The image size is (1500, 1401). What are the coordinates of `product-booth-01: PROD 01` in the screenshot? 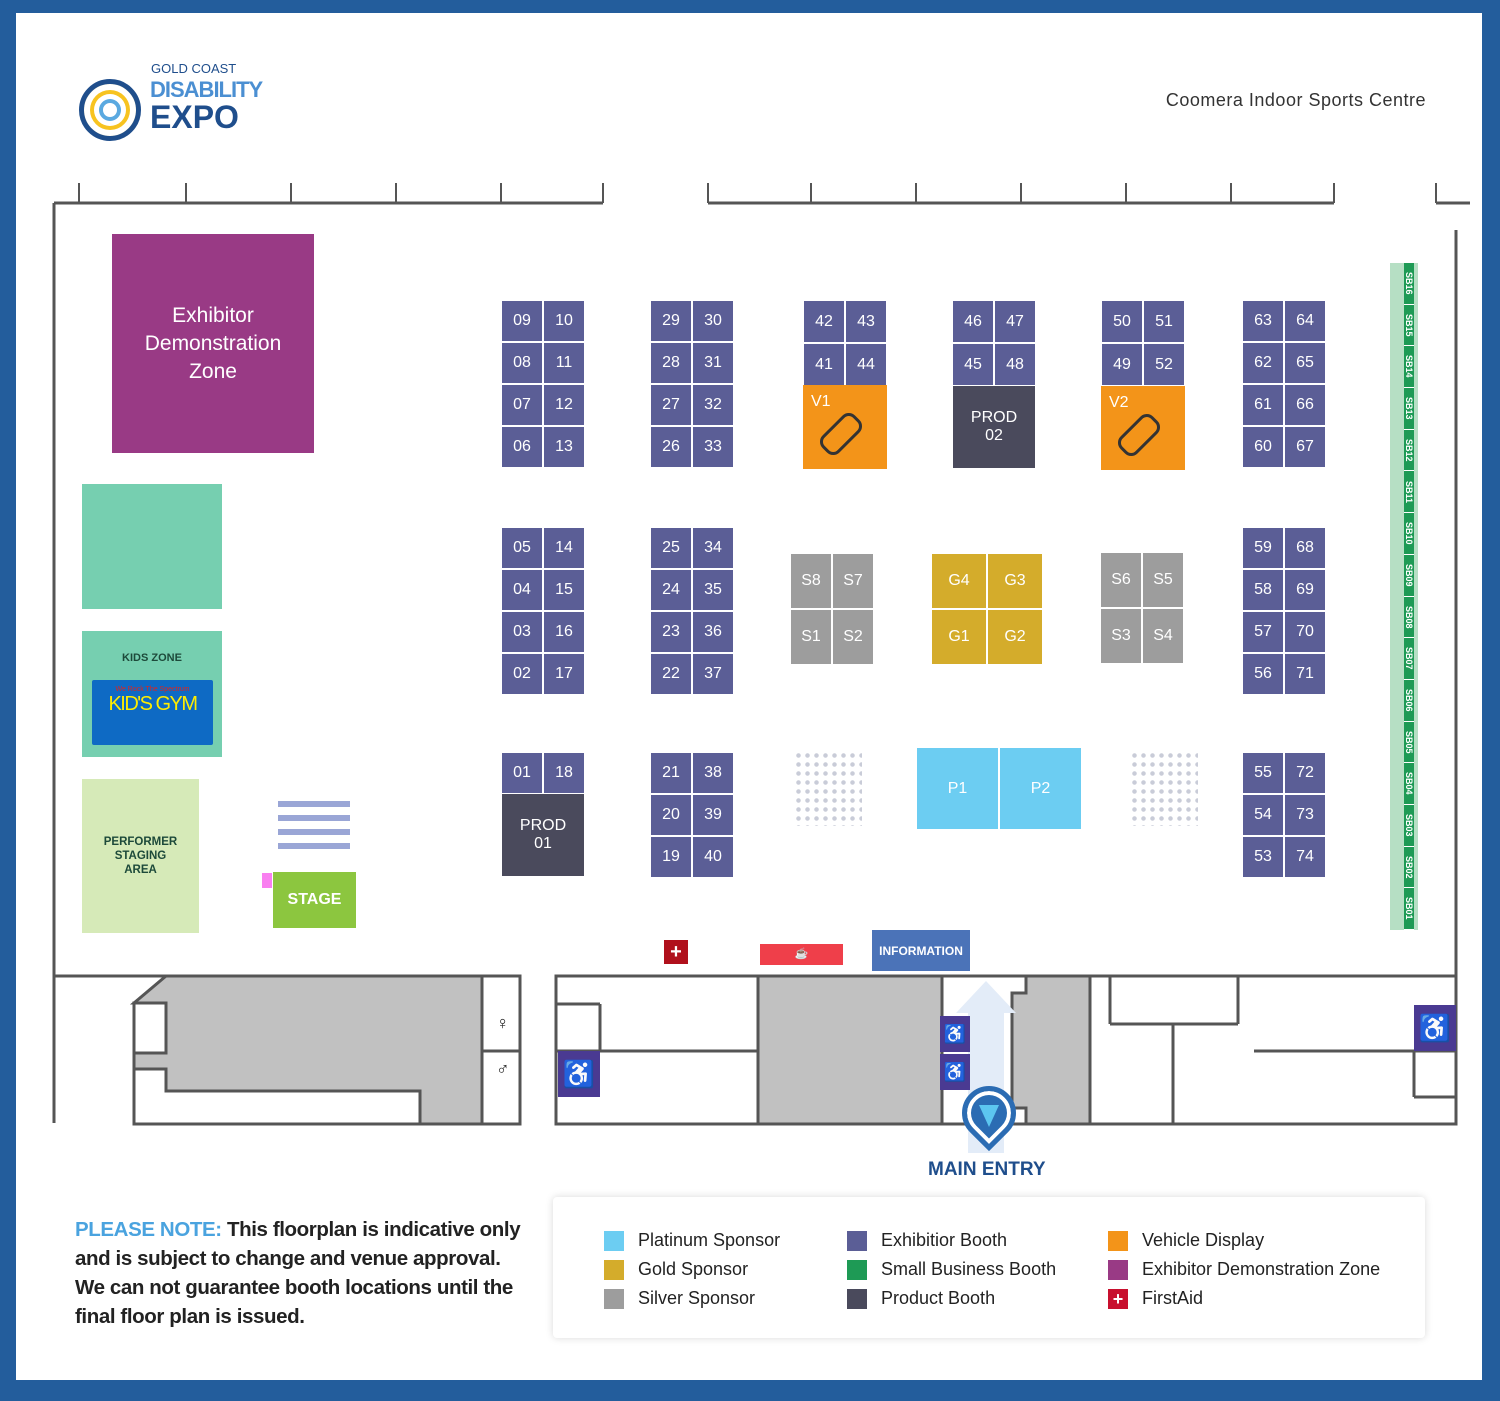 It's located at (543, 835).